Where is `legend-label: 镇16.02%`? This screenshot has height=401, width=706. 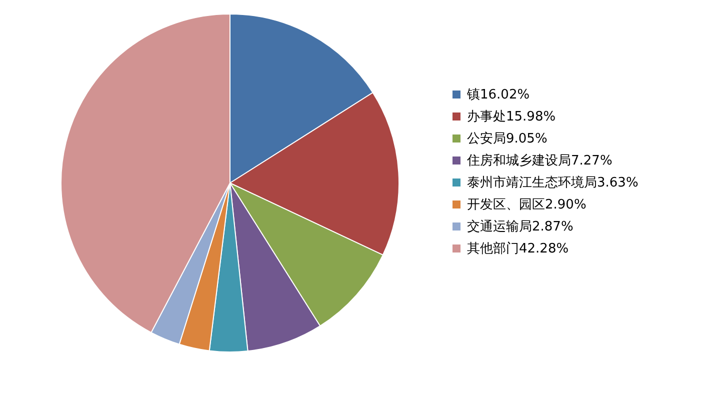
legend-label: 镇16.02% is located at coordinates (498, 95).